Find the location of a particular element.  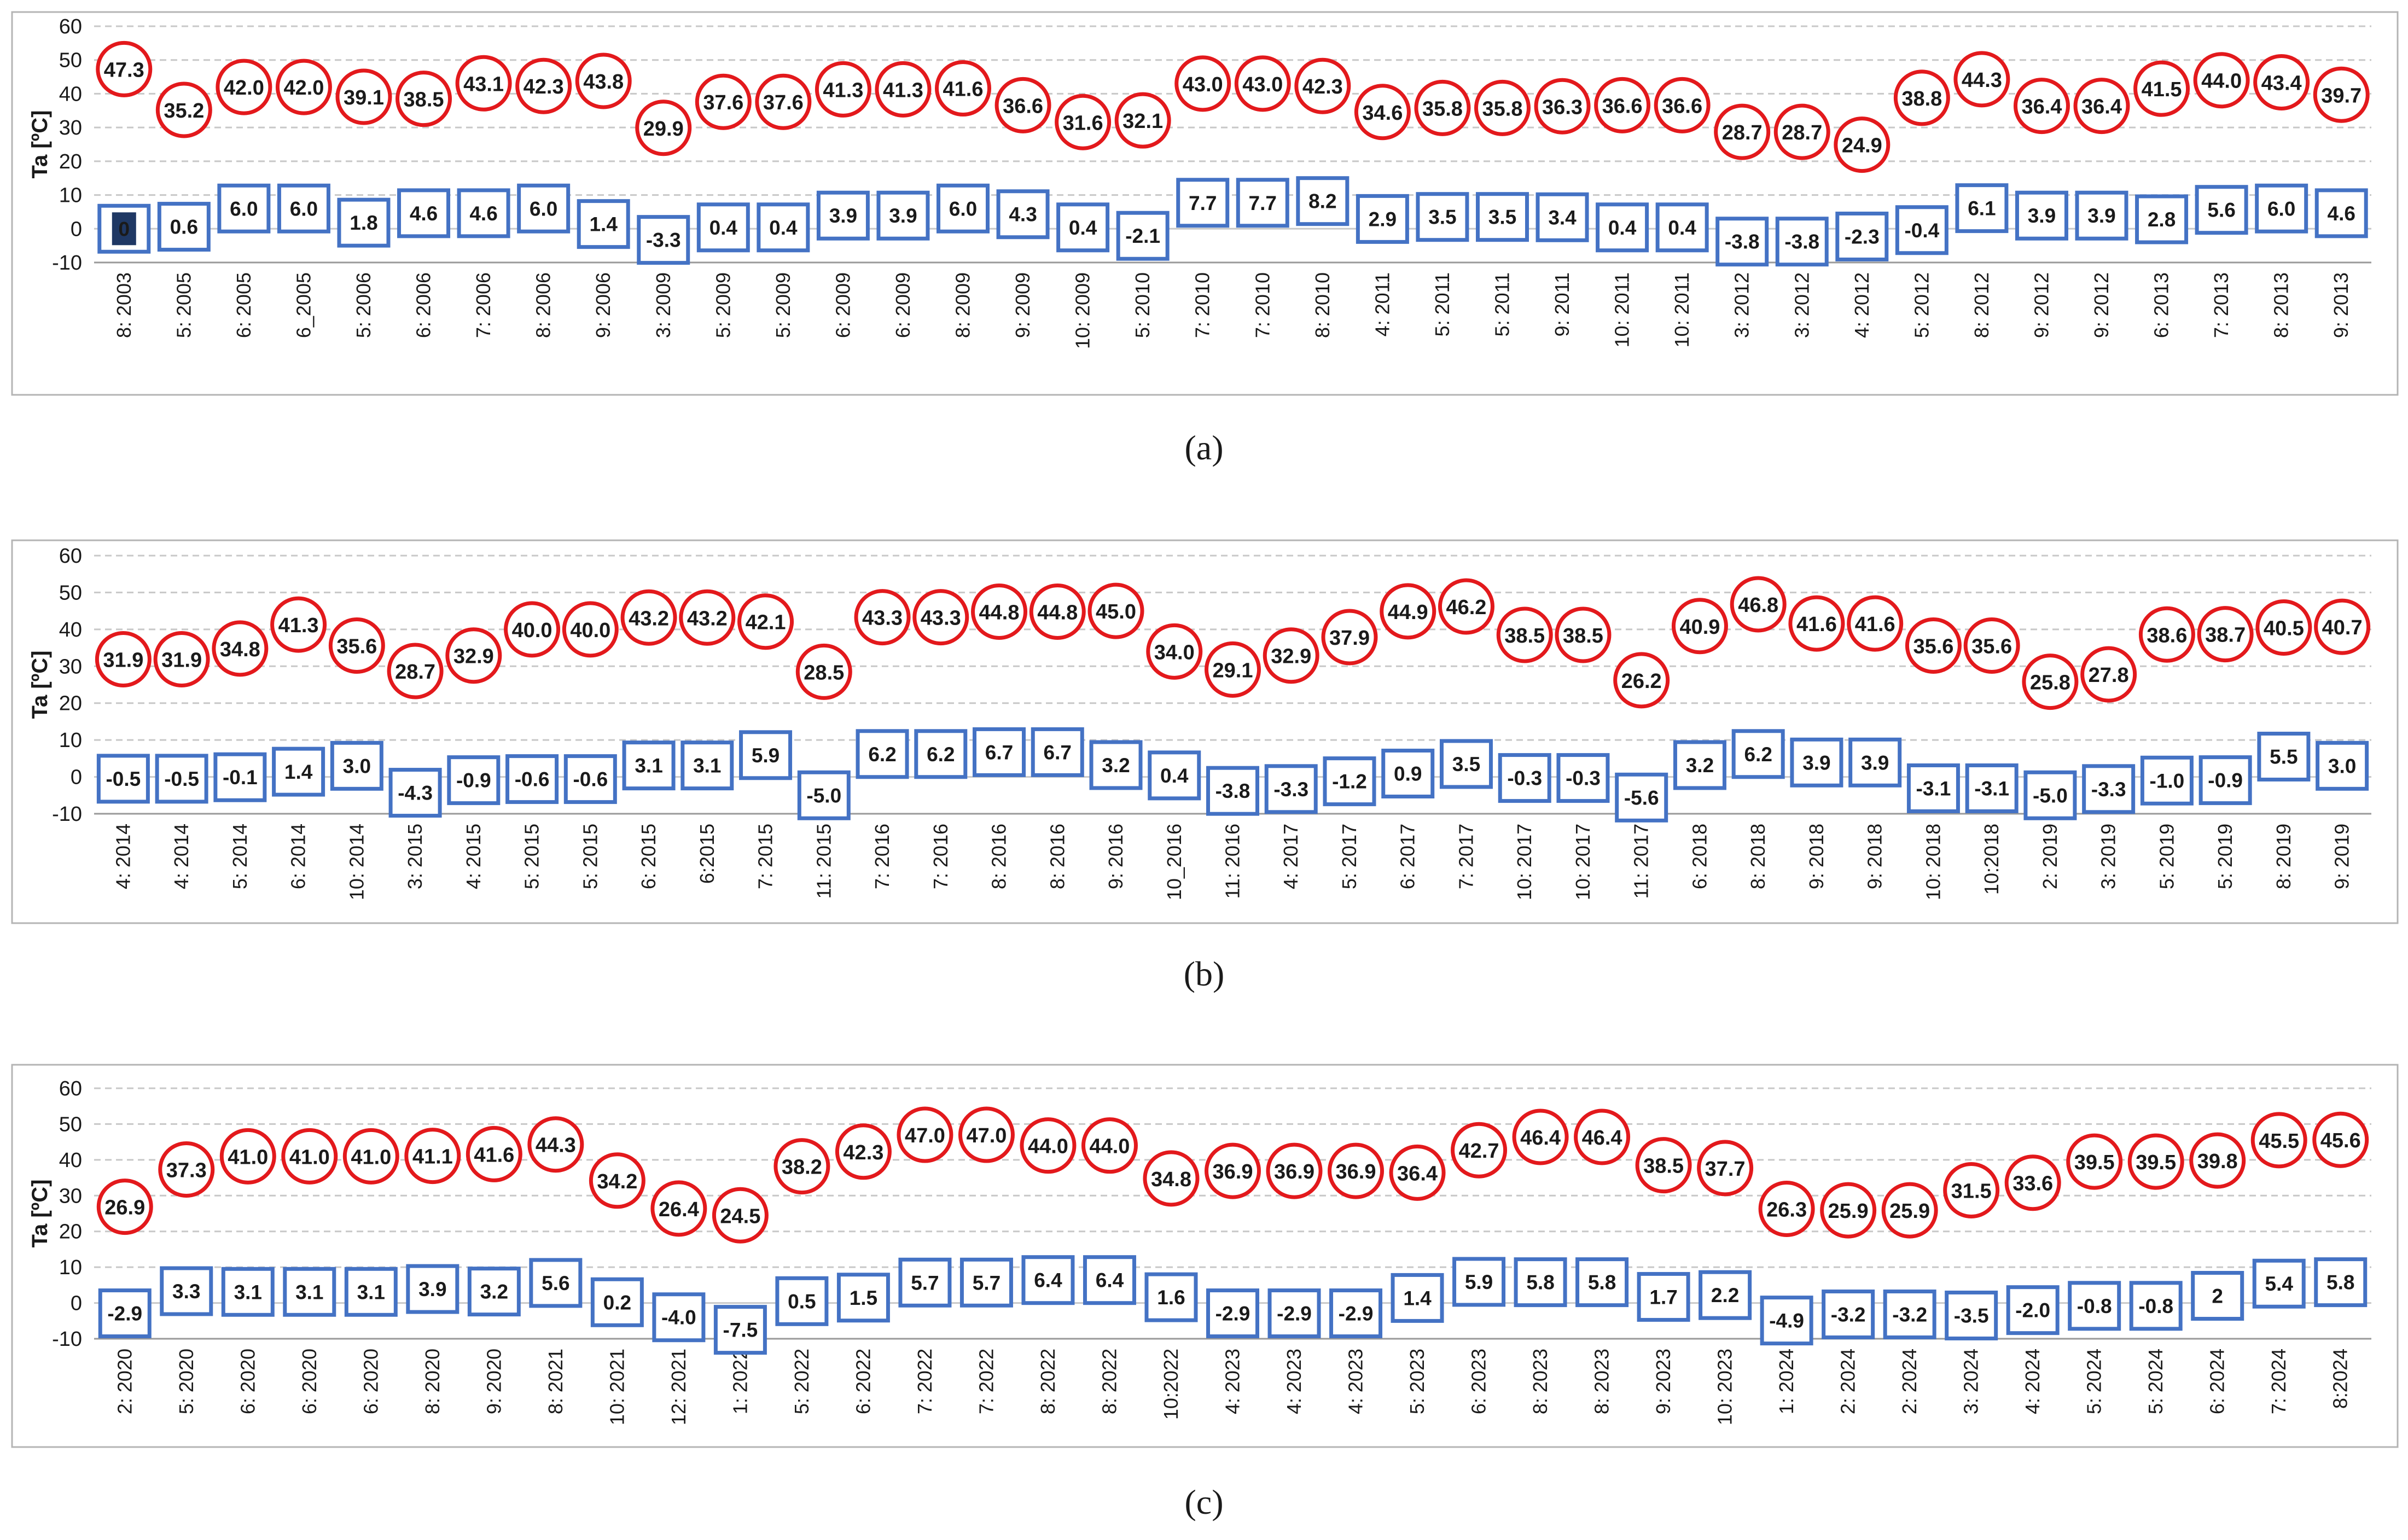

tmin-data-label: 8.2 is located at coordinates (1322, 201).